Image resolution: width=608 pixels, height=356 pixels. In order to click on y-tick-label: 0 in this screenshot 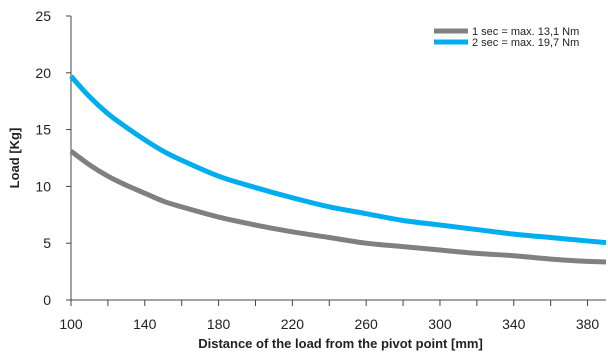, I will do `click(47, 300)`.